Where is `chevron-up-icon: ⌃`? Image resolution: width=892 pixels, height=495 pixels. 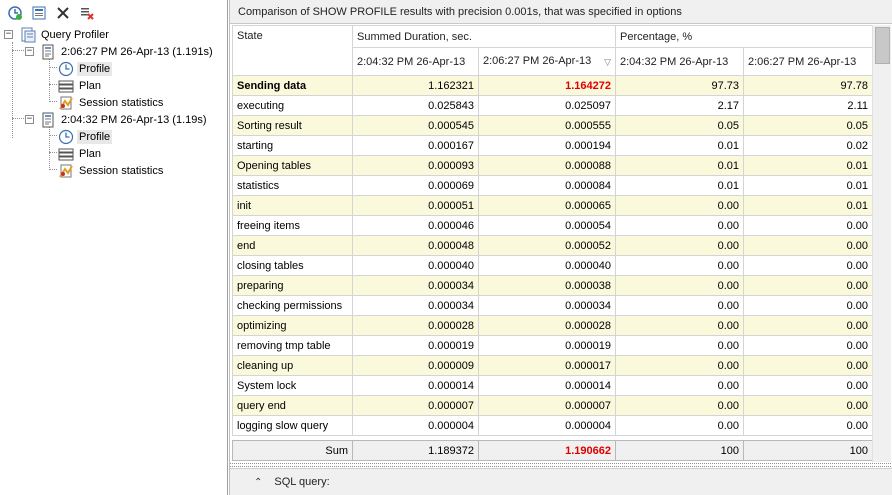
chevron-up-icon: ⌃ is located at coordinates (258, 482).